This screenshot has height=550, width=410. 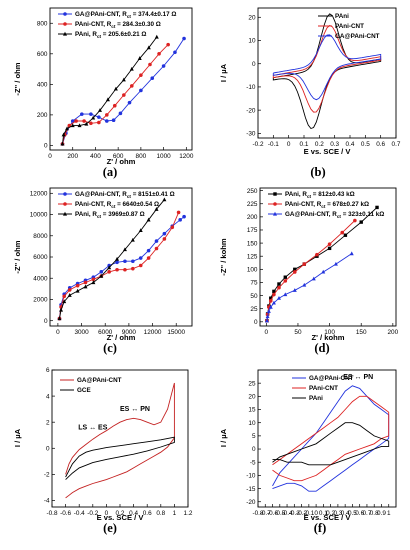 What do you see at coordinates (48, 370) in the screenshot?
I see `y-tick-label: 6` at bounding box center [48, 370].